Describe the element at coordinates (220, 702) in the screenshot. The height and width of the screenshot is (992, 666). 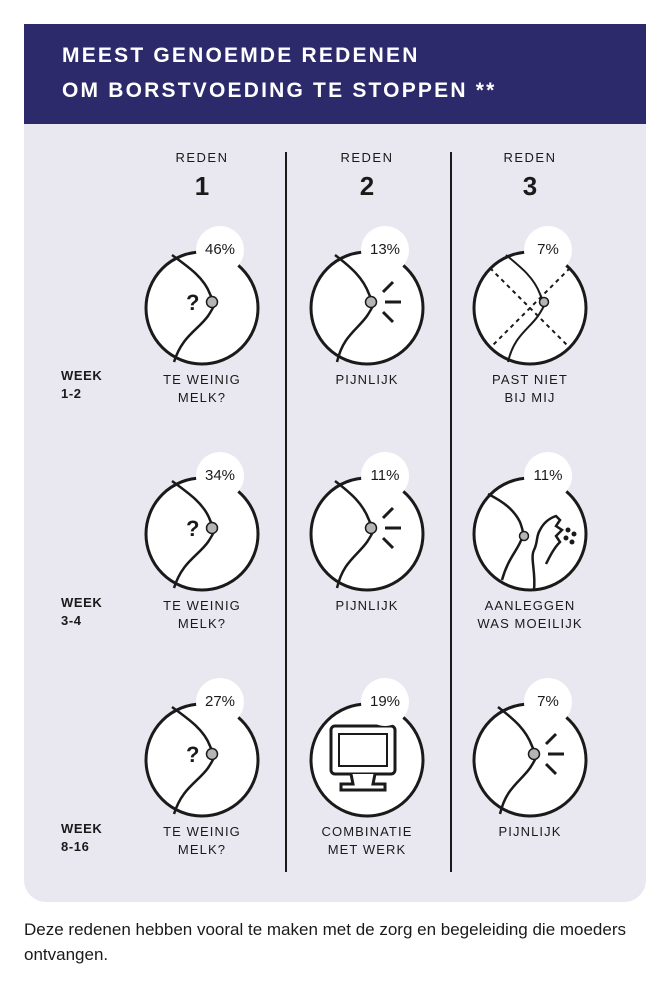
I see `percent-badge: 27%` at that location.